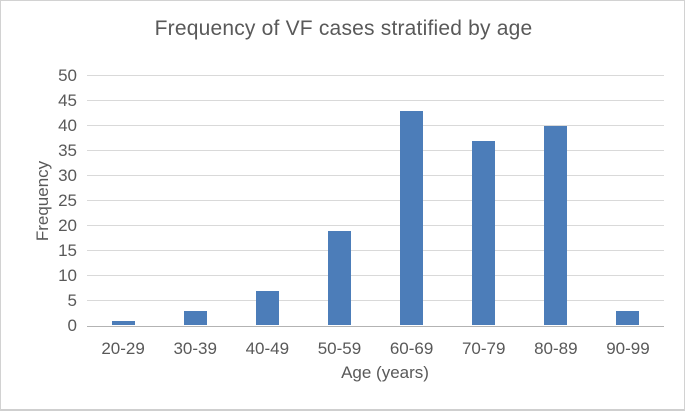 This screenshot has width=685, height=411. Describe the element at coordinates (67, 150) in the screenshot. I see `y-tick-label: 35` at that location.